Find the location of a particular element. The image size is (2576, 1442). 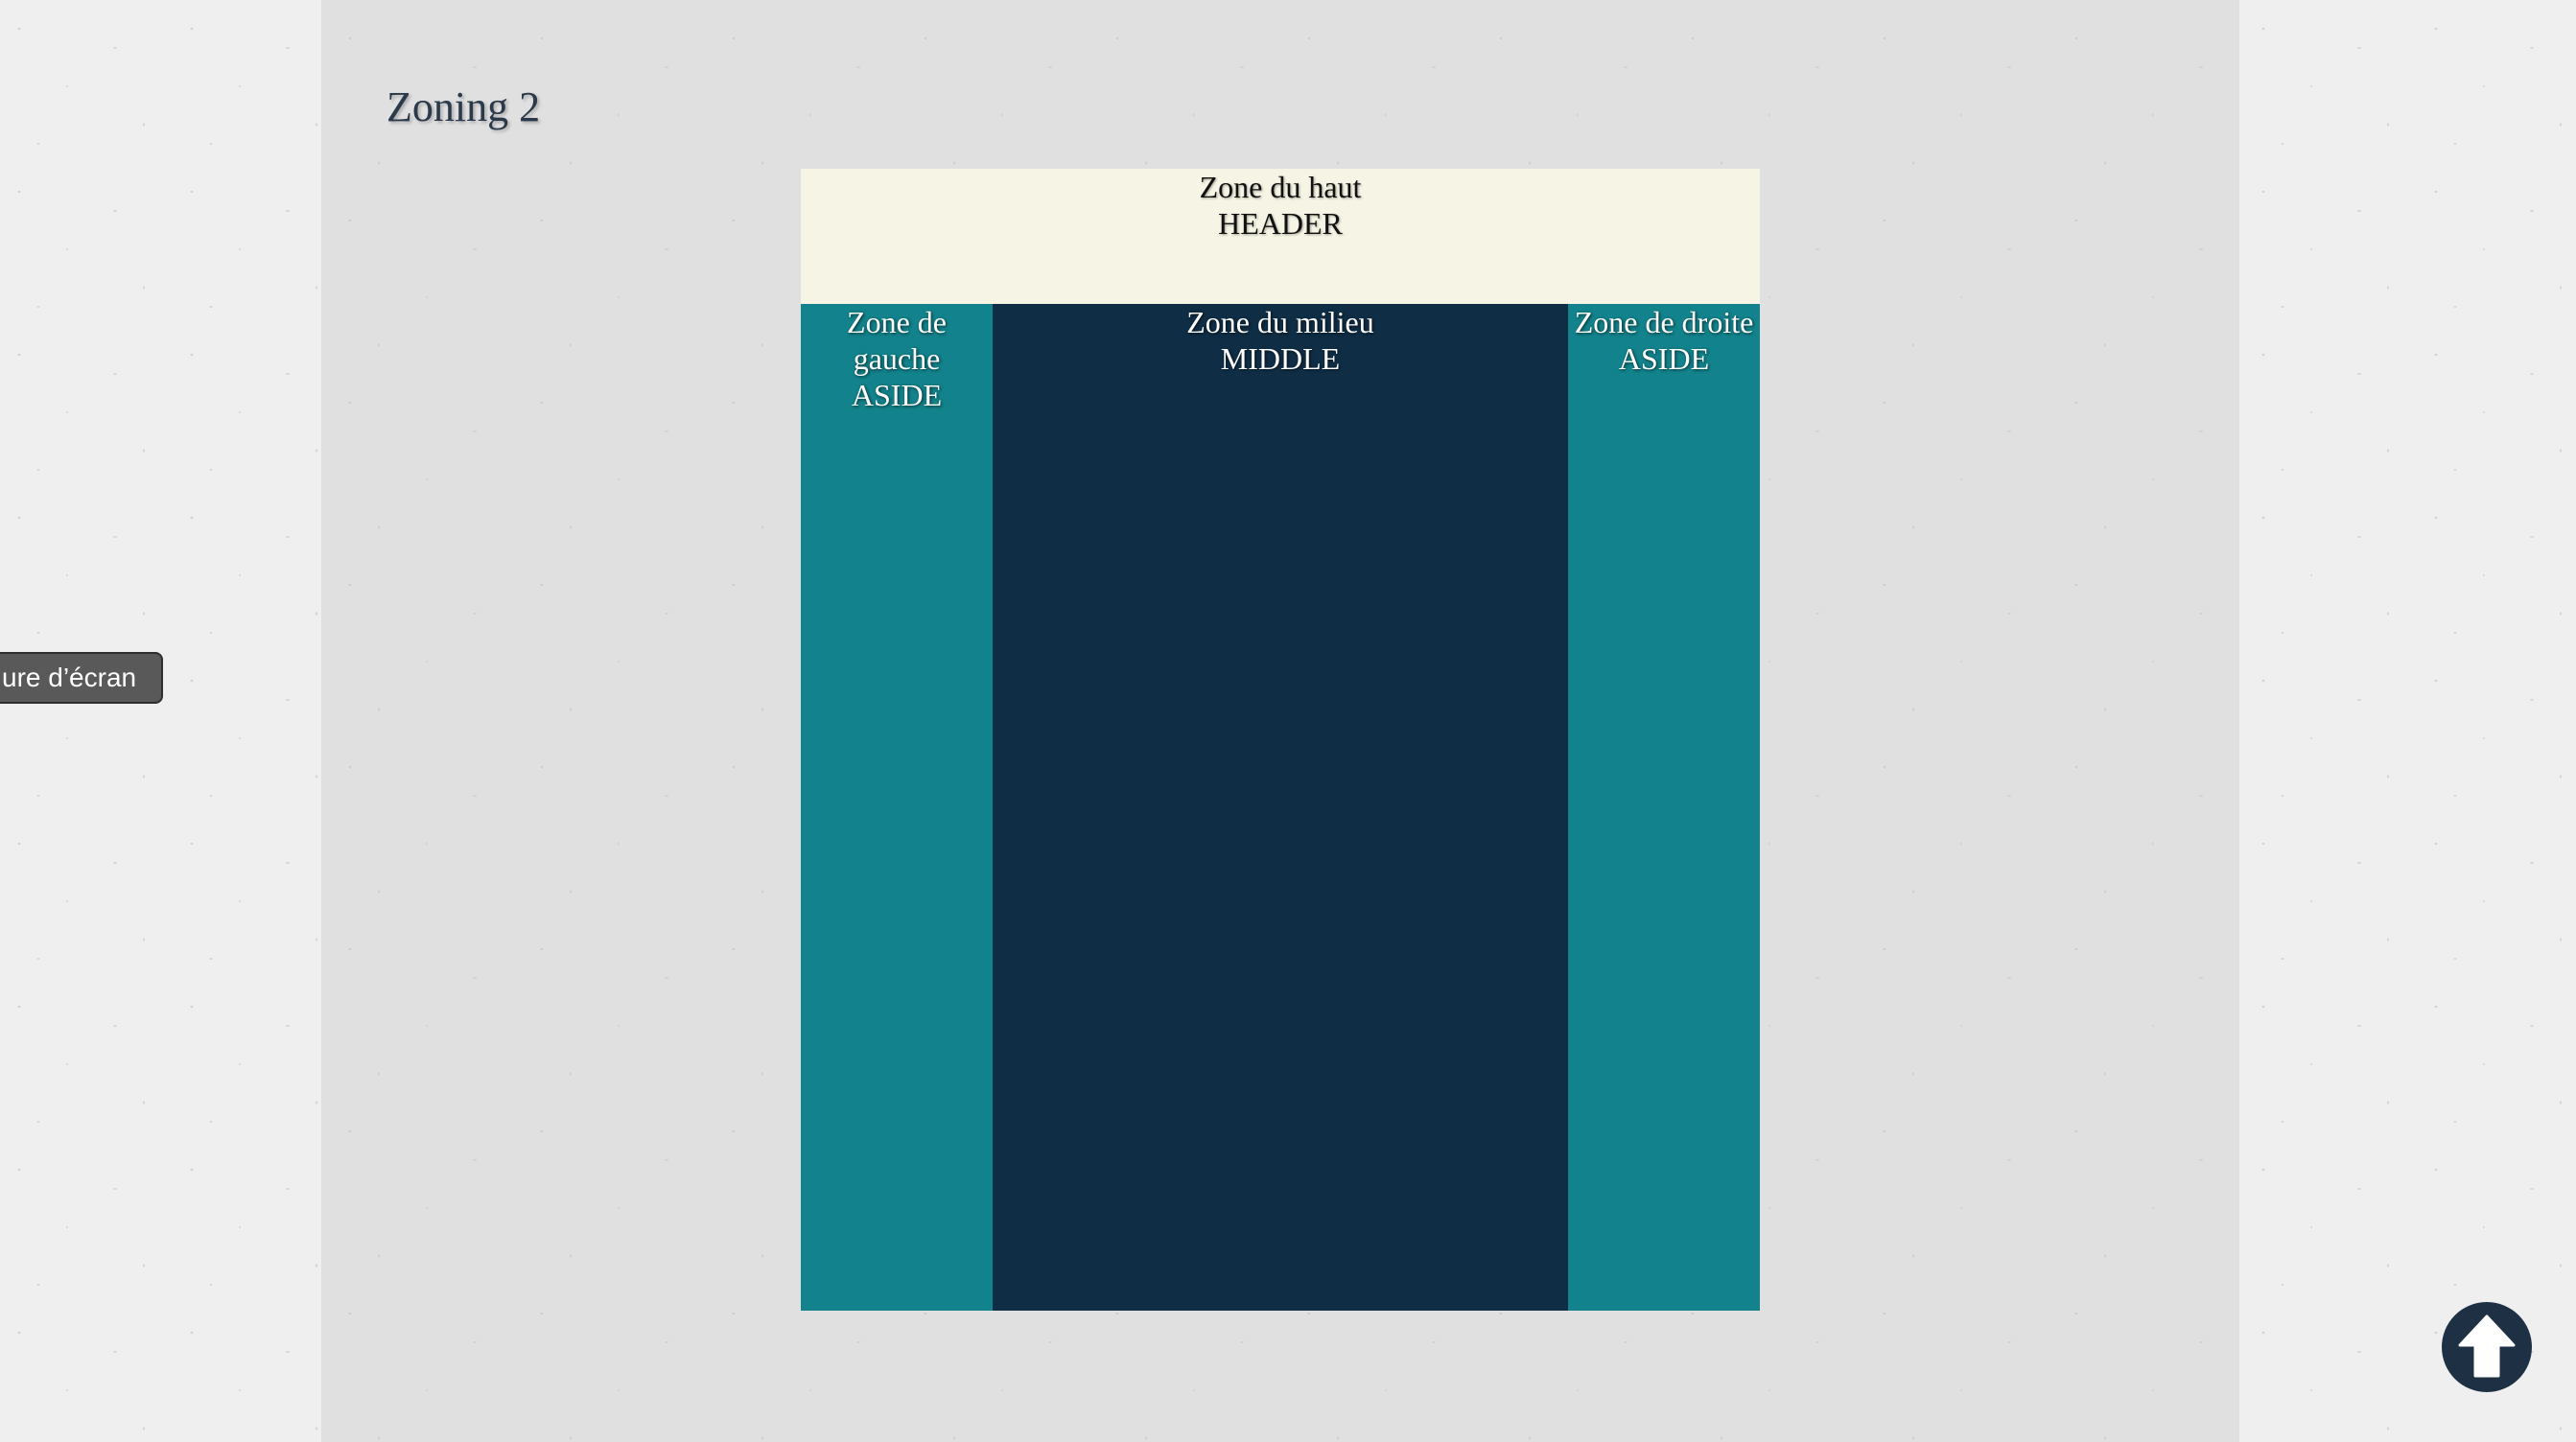

page-title: Zoning 2 is located at coordinates (463, 107).